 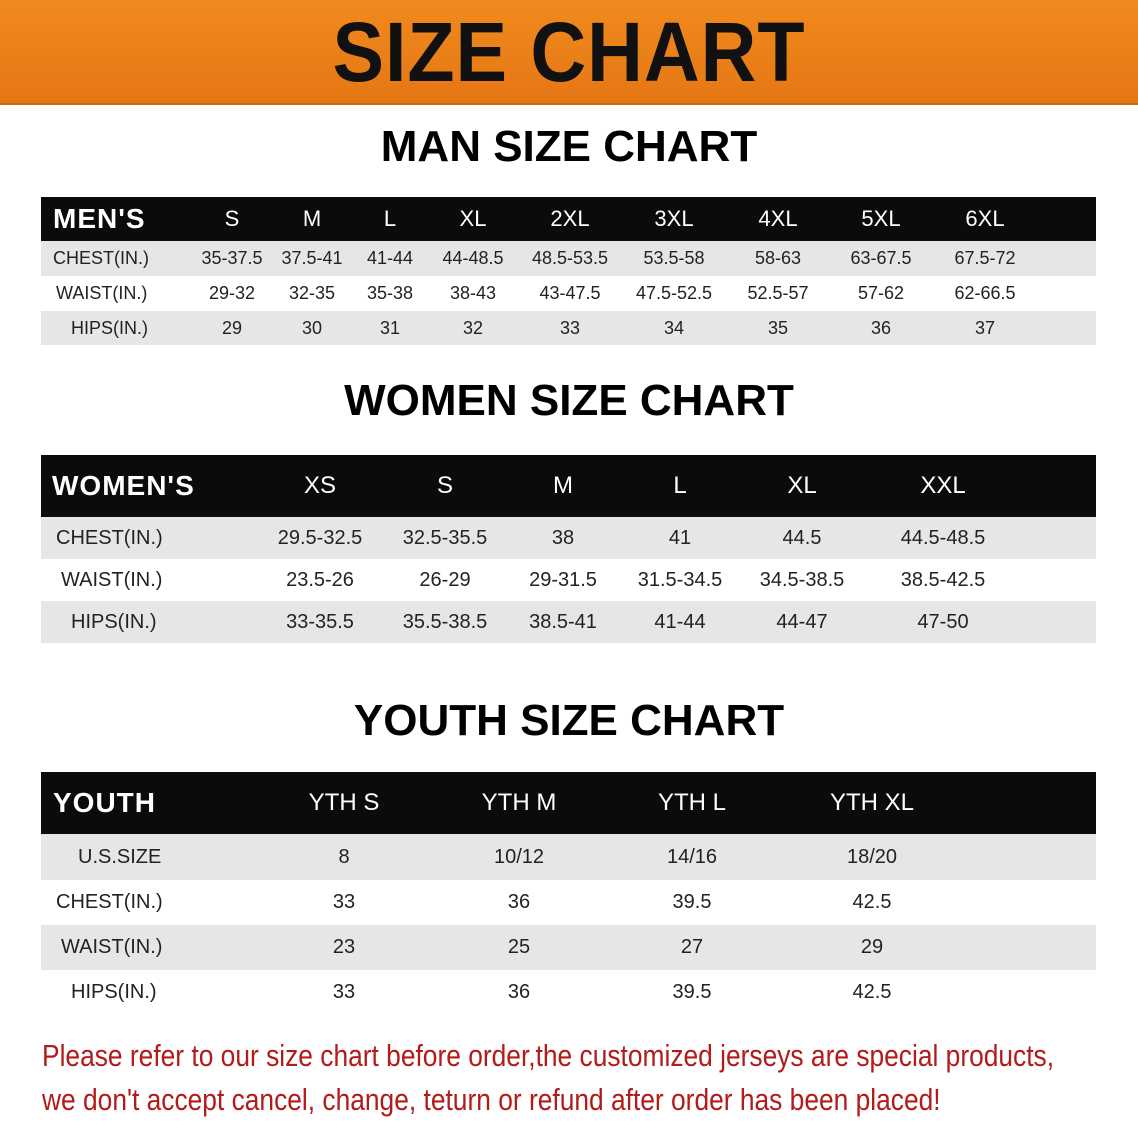 What do you see at coordinates (569, 400) in the screenshot?
I see `women-chart-title: WOMEN SIZE CHART` at bounding box center [569, 400].